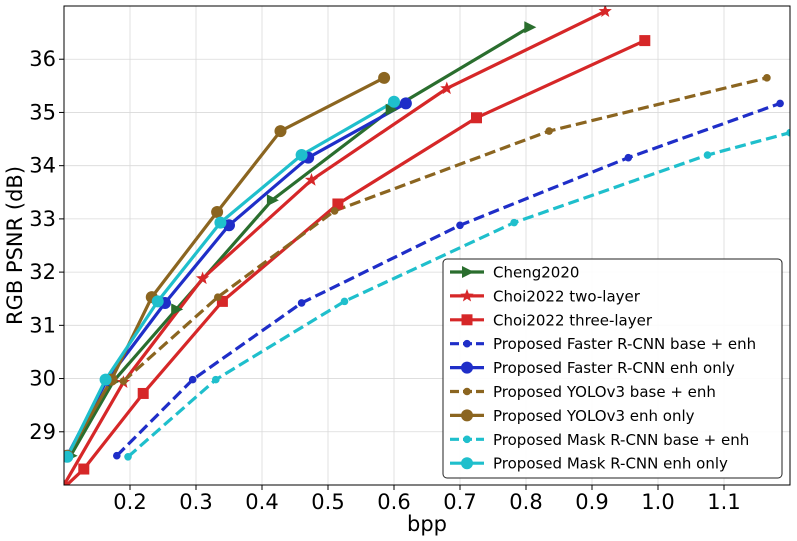 This screenshot has width=797, height=541. Describe the element at coordinates (129, 502) in the screenshot. I see `x-tick-label: 0.2` at that location.